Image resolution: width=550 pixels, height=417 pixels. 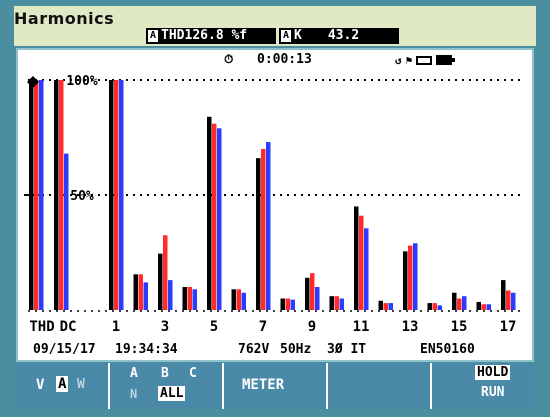 What do you see at coordinates (263, 385) in the screenshot?
I see `f3-meter-label: METER` at bounding box center [263, 385].